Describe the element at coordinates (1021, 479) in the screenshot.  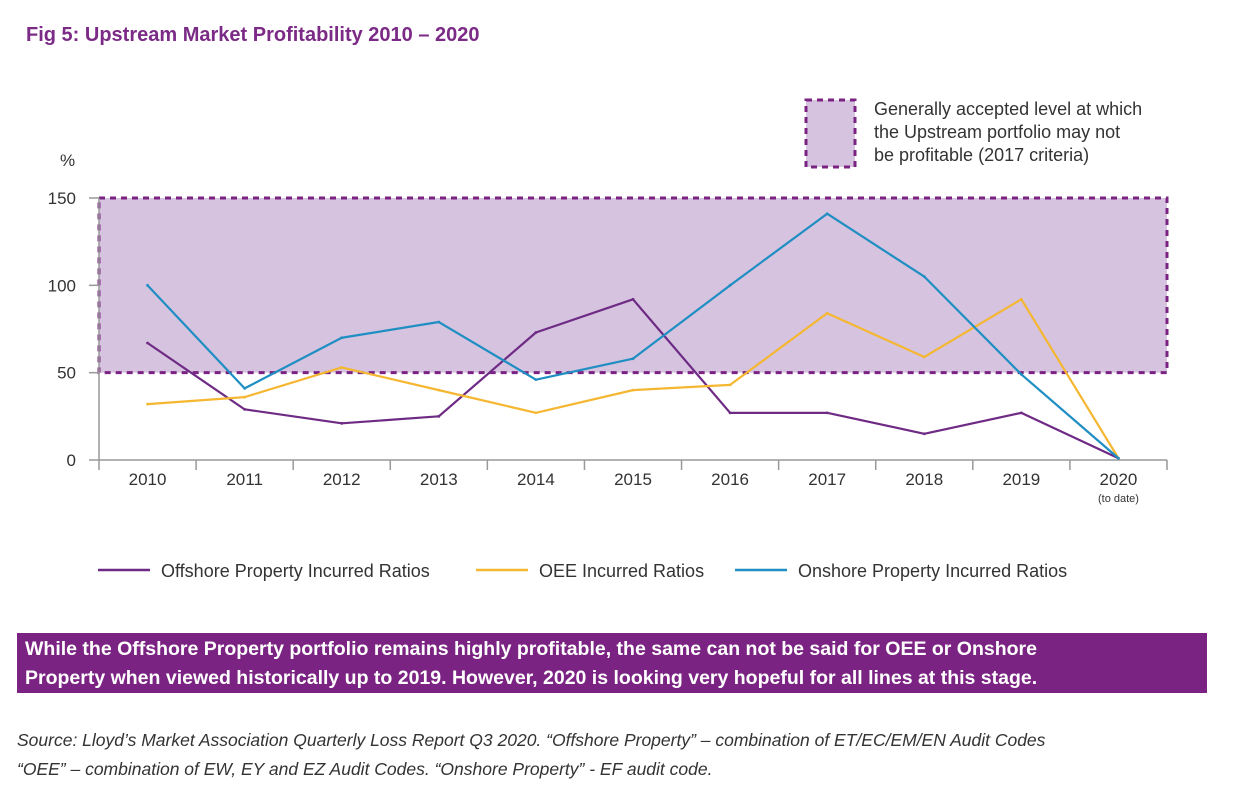
I see `x-tick-label: 2019` at that location.